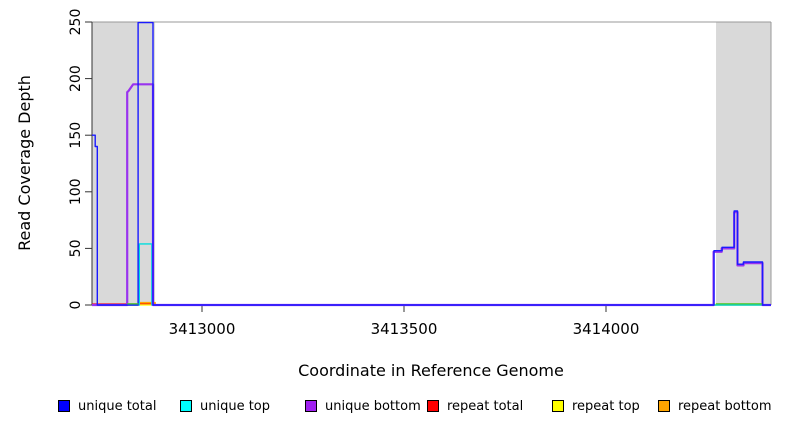 This screenshot has width=792, height=432. Describe the element at coordinates (202, 329) in the screenshot. I see `x-tick-label: 3413000` at that location.